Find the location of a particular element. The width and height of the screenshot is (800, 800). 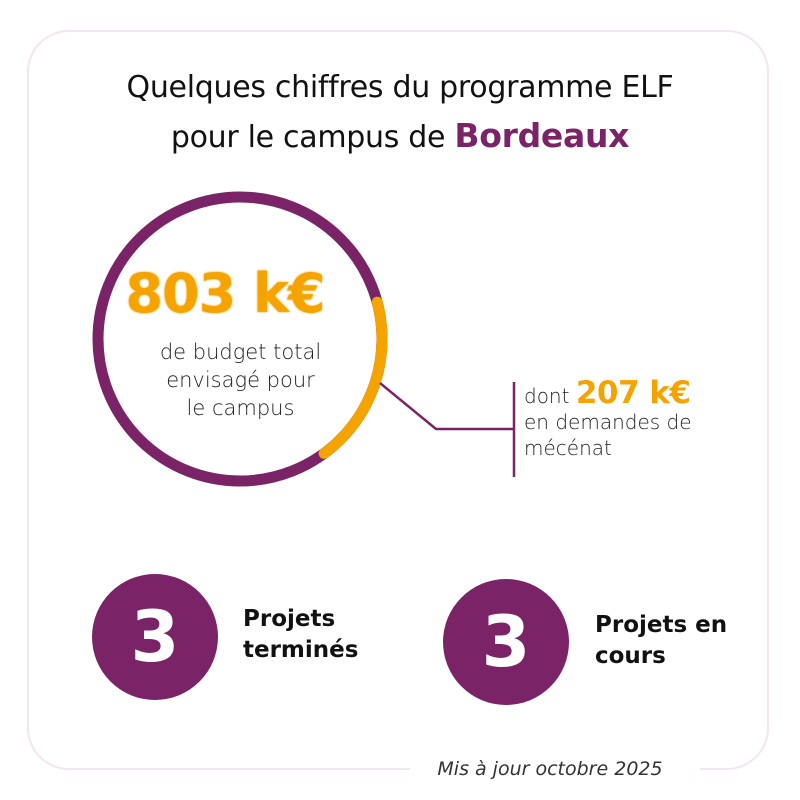

donation-line-1: dont 207 k€ is located at coordinates (624, 393).